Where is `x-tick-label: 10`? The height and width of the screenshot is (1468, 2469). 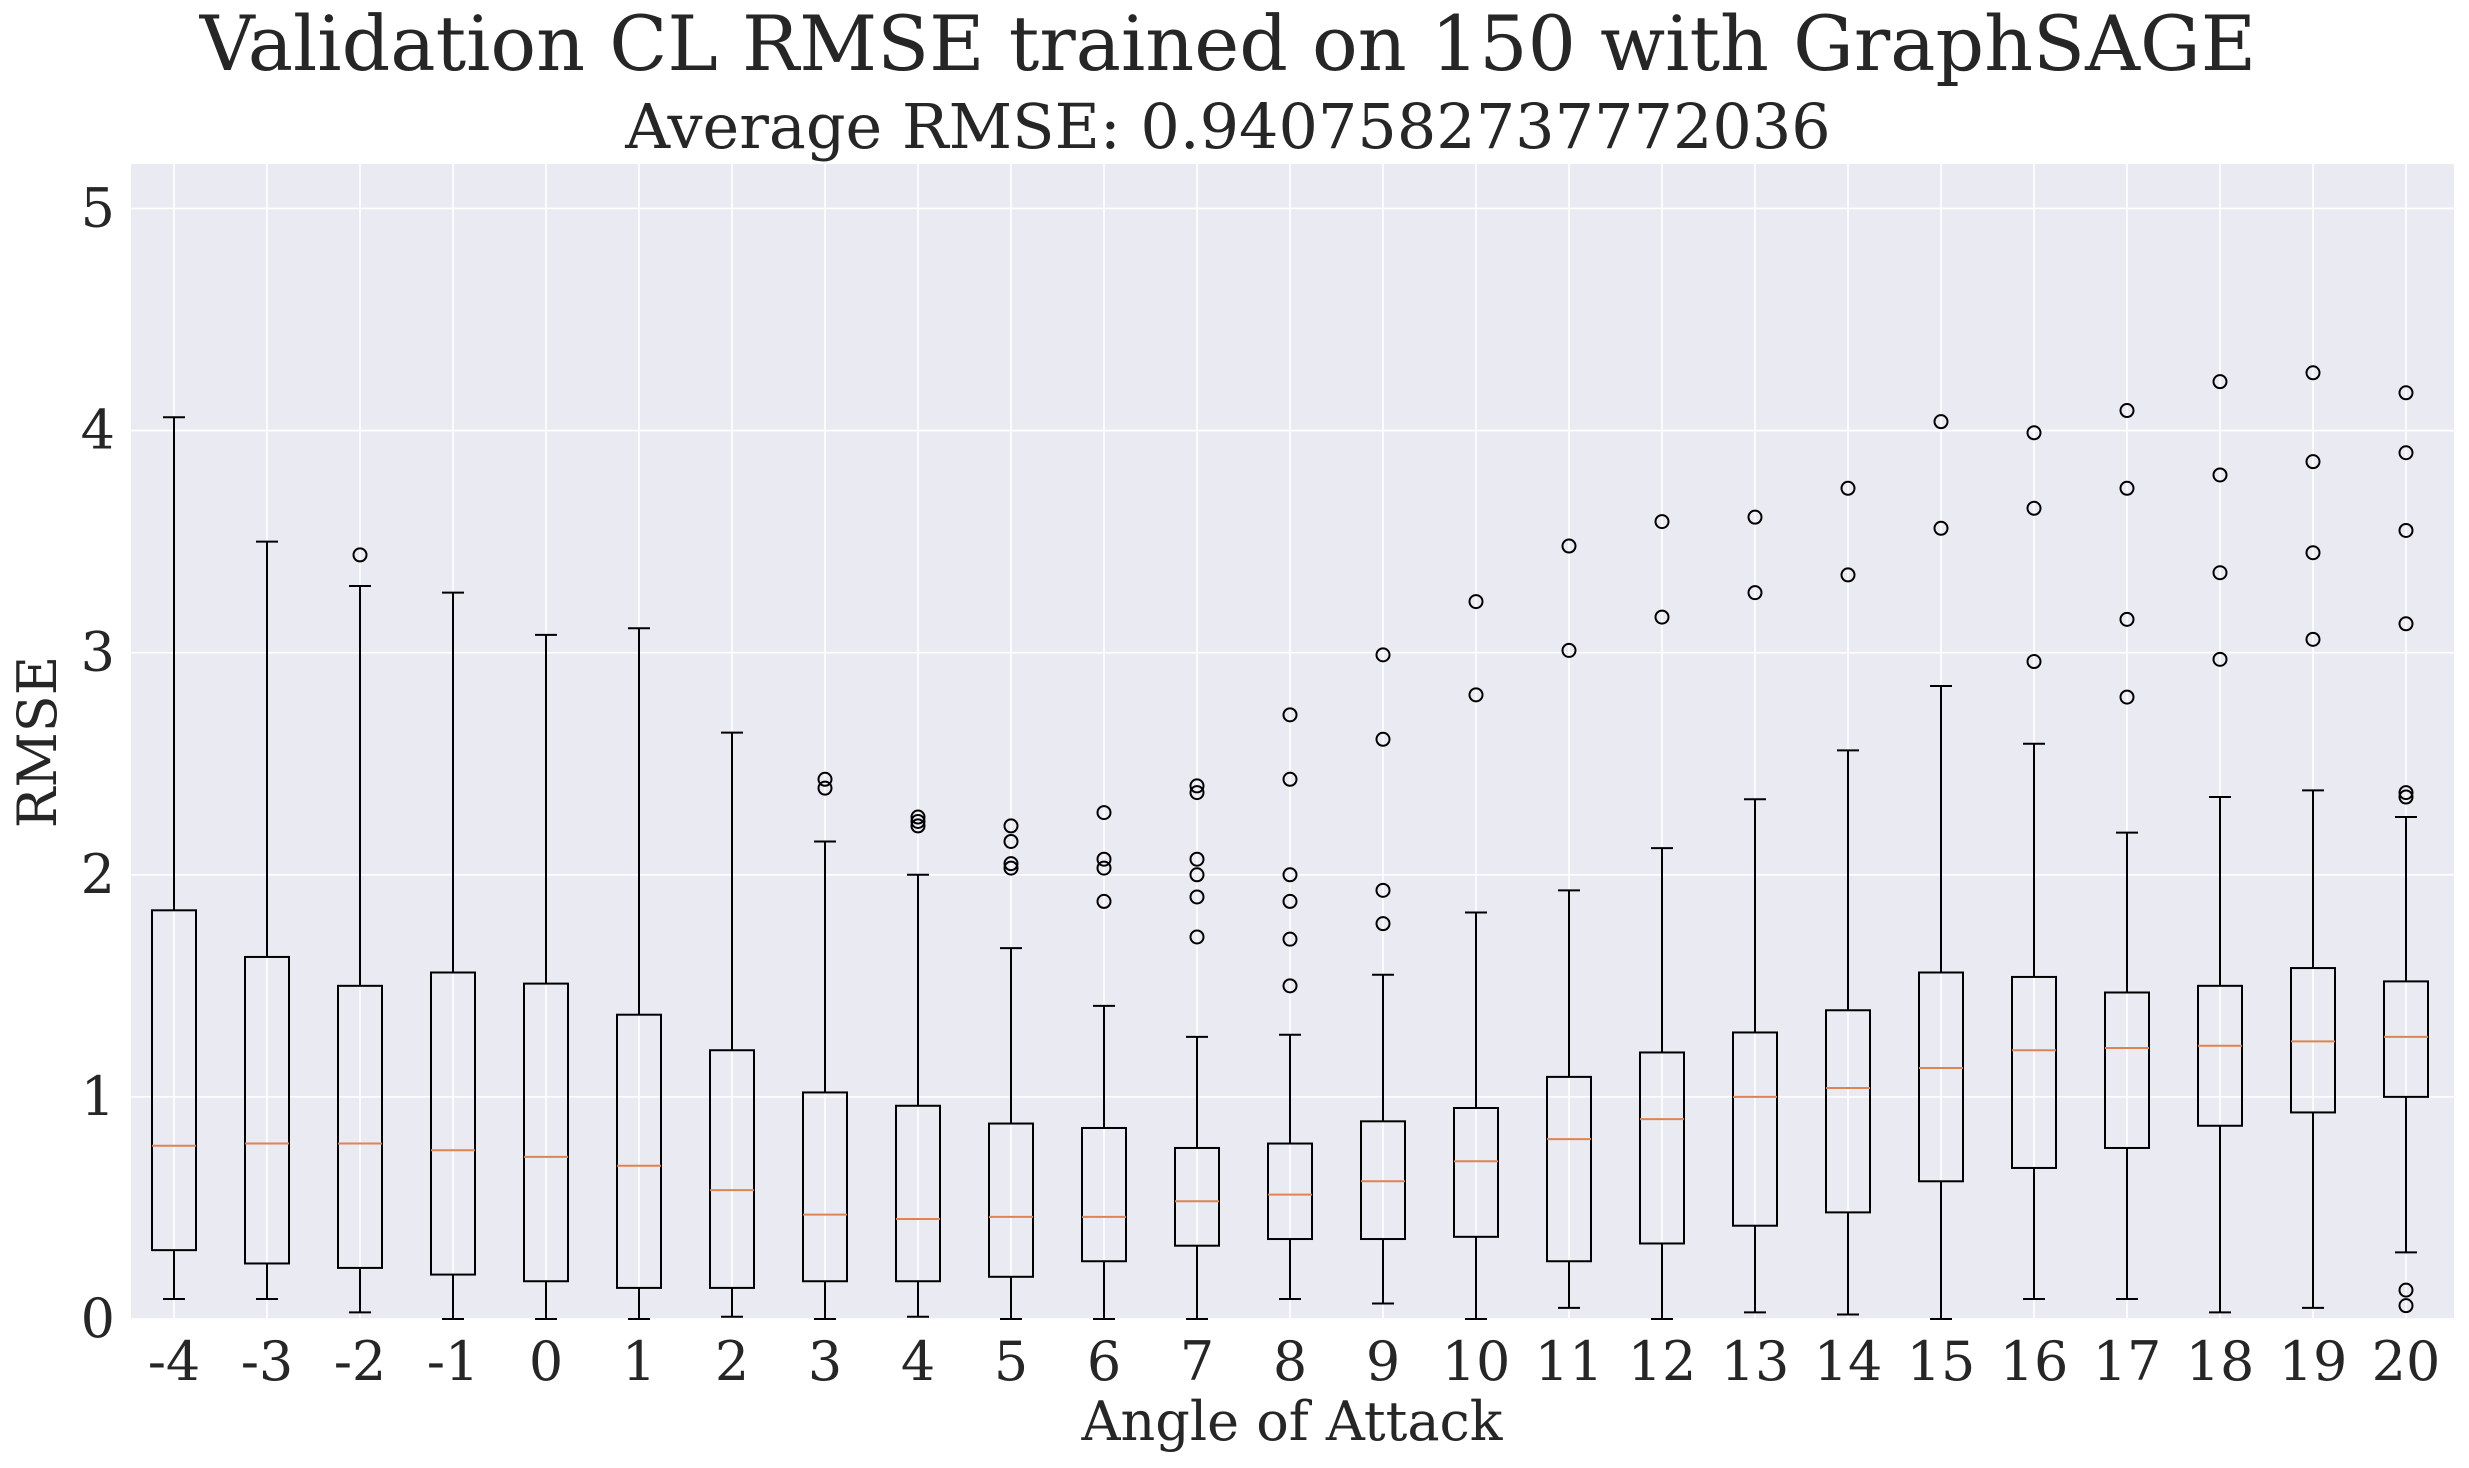 x-tick-label: 10 is located at coordinates (1476, 1361).